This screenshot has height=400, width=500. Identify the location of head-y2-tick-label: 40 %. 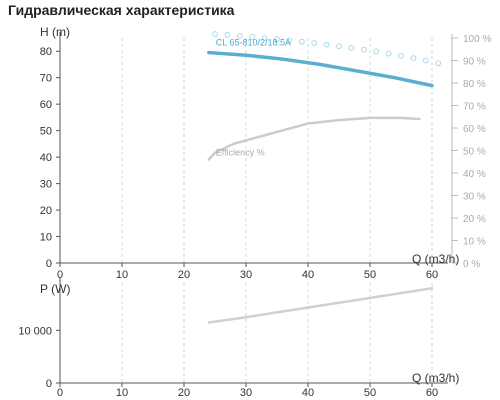
(474, 174).